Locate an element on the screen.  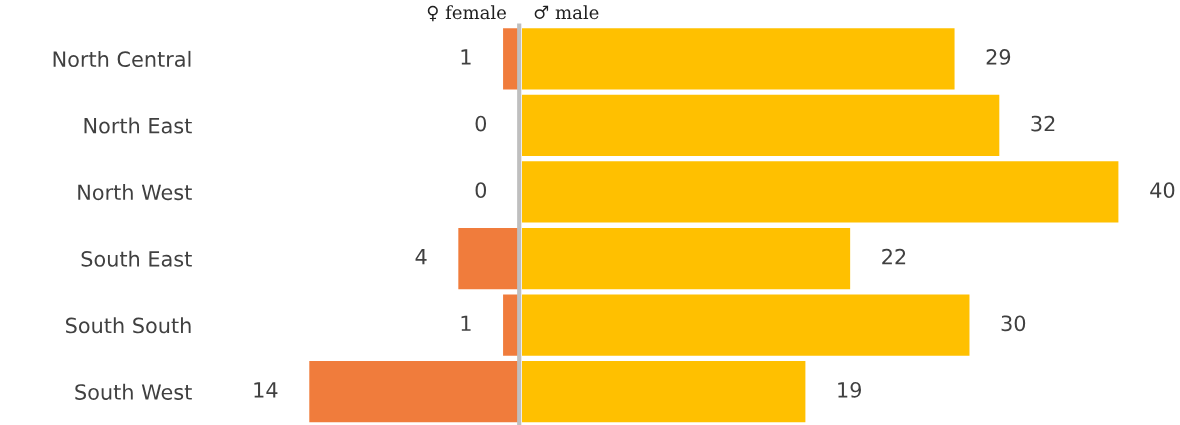
data-label: 14 is located at coordinates (266, 390).